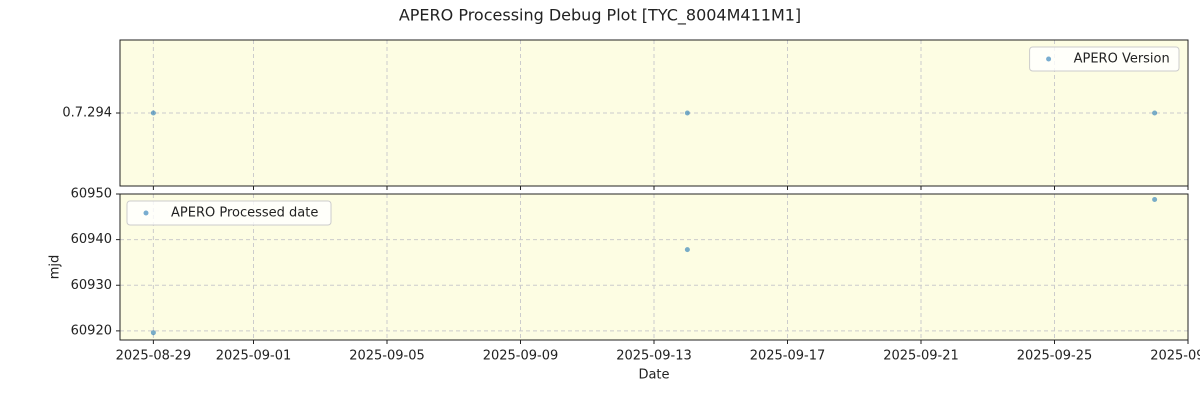 This screenshot has width=1200, height=400. Describe the element at coordinates (921, 356) in the screenshot. I see `x-tick-label: 2025-09-21` at that location.